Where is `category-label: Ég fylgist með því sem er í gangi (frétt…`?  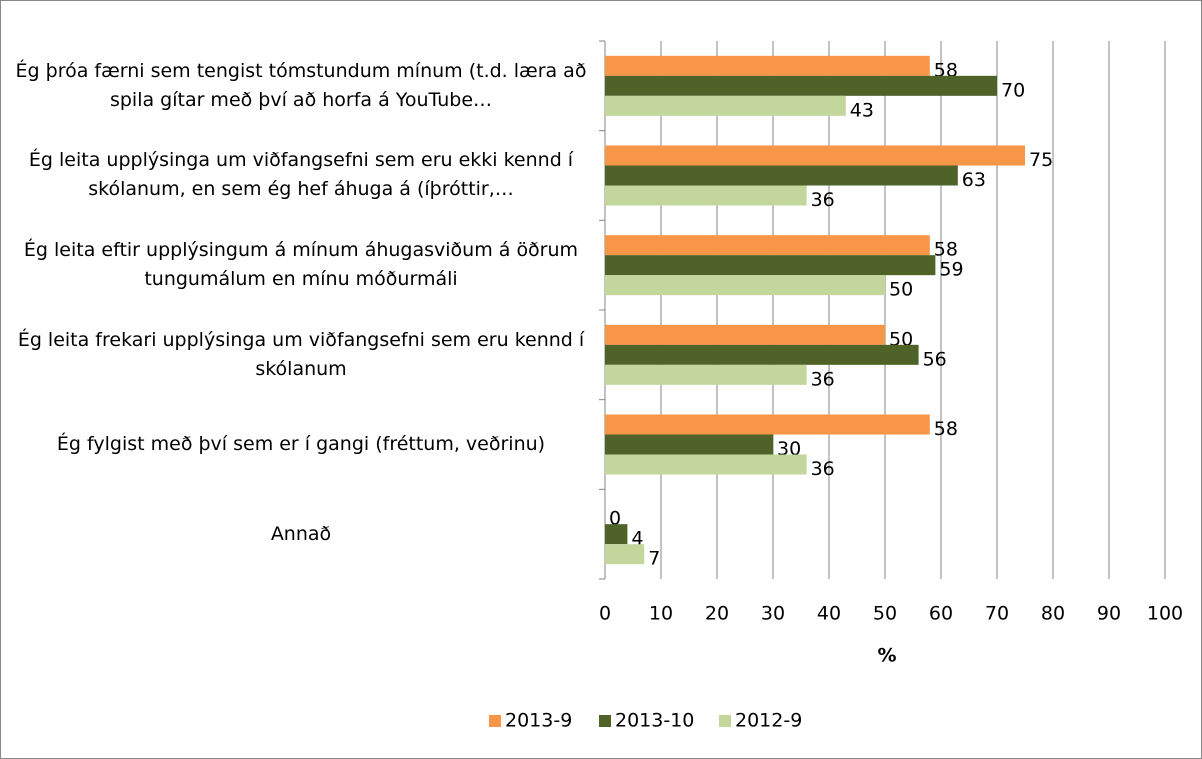 category-label: Ég fylgist með því sem er í gangi (frétt… is located at coordinates (301, 443).